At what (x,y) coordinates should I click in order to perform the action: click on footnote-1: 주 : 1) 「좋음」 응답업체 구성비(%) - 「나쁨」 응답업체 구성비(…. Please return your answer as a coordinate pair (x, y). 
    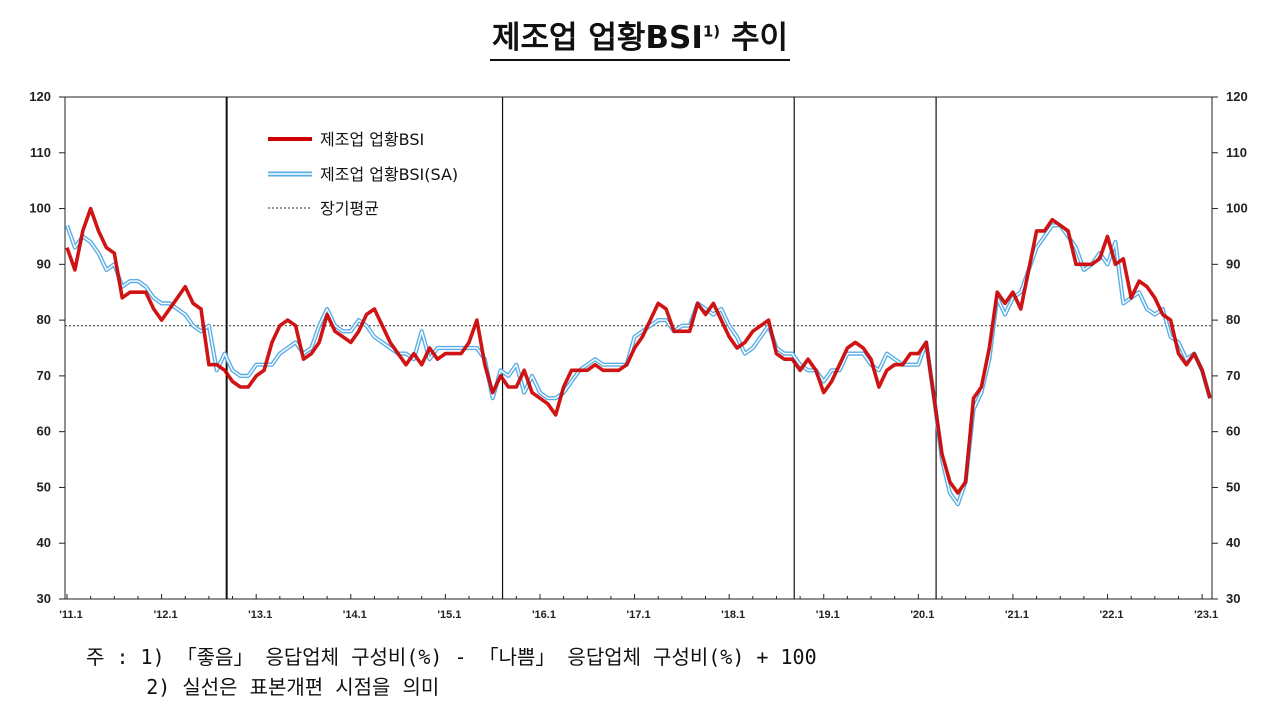
    Looking at the image, I should click on (451, 657).